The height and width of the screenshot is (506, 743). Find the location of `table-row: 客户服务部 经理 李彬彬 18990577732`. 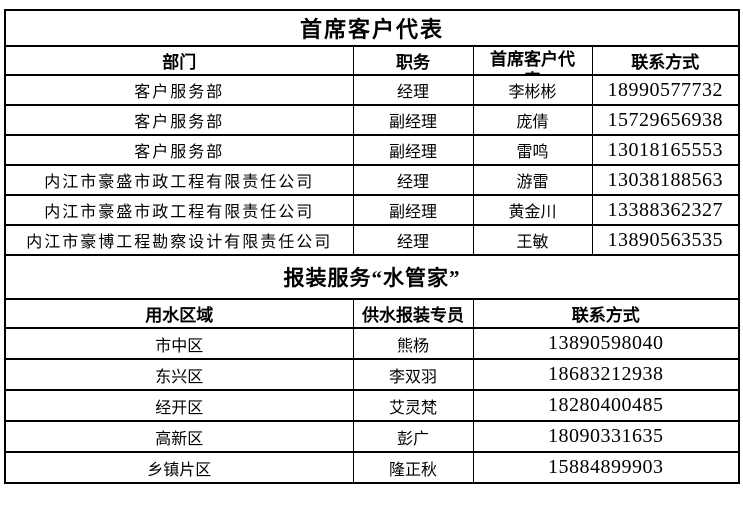

table-row: 客户服务部 经理 李彬彬 18990577732 is located at coordinates (372, 90).